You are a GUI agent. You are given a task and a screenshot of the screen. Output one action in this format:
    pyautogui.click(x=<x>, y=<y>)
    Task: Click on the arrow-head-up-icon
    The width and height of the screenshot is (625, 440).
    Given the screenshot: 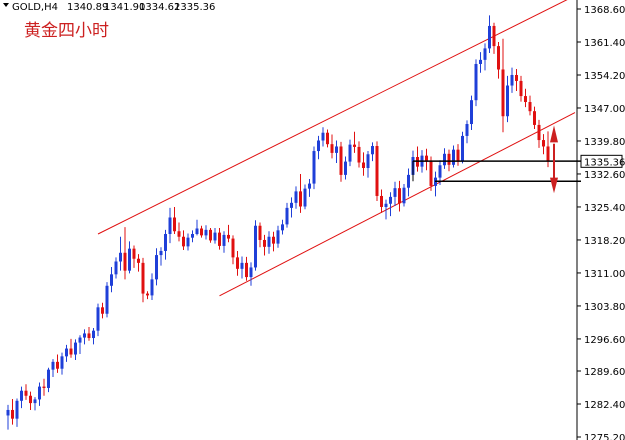 What is the action you would take?
    pyautogui.click(x=554, y=134)
    